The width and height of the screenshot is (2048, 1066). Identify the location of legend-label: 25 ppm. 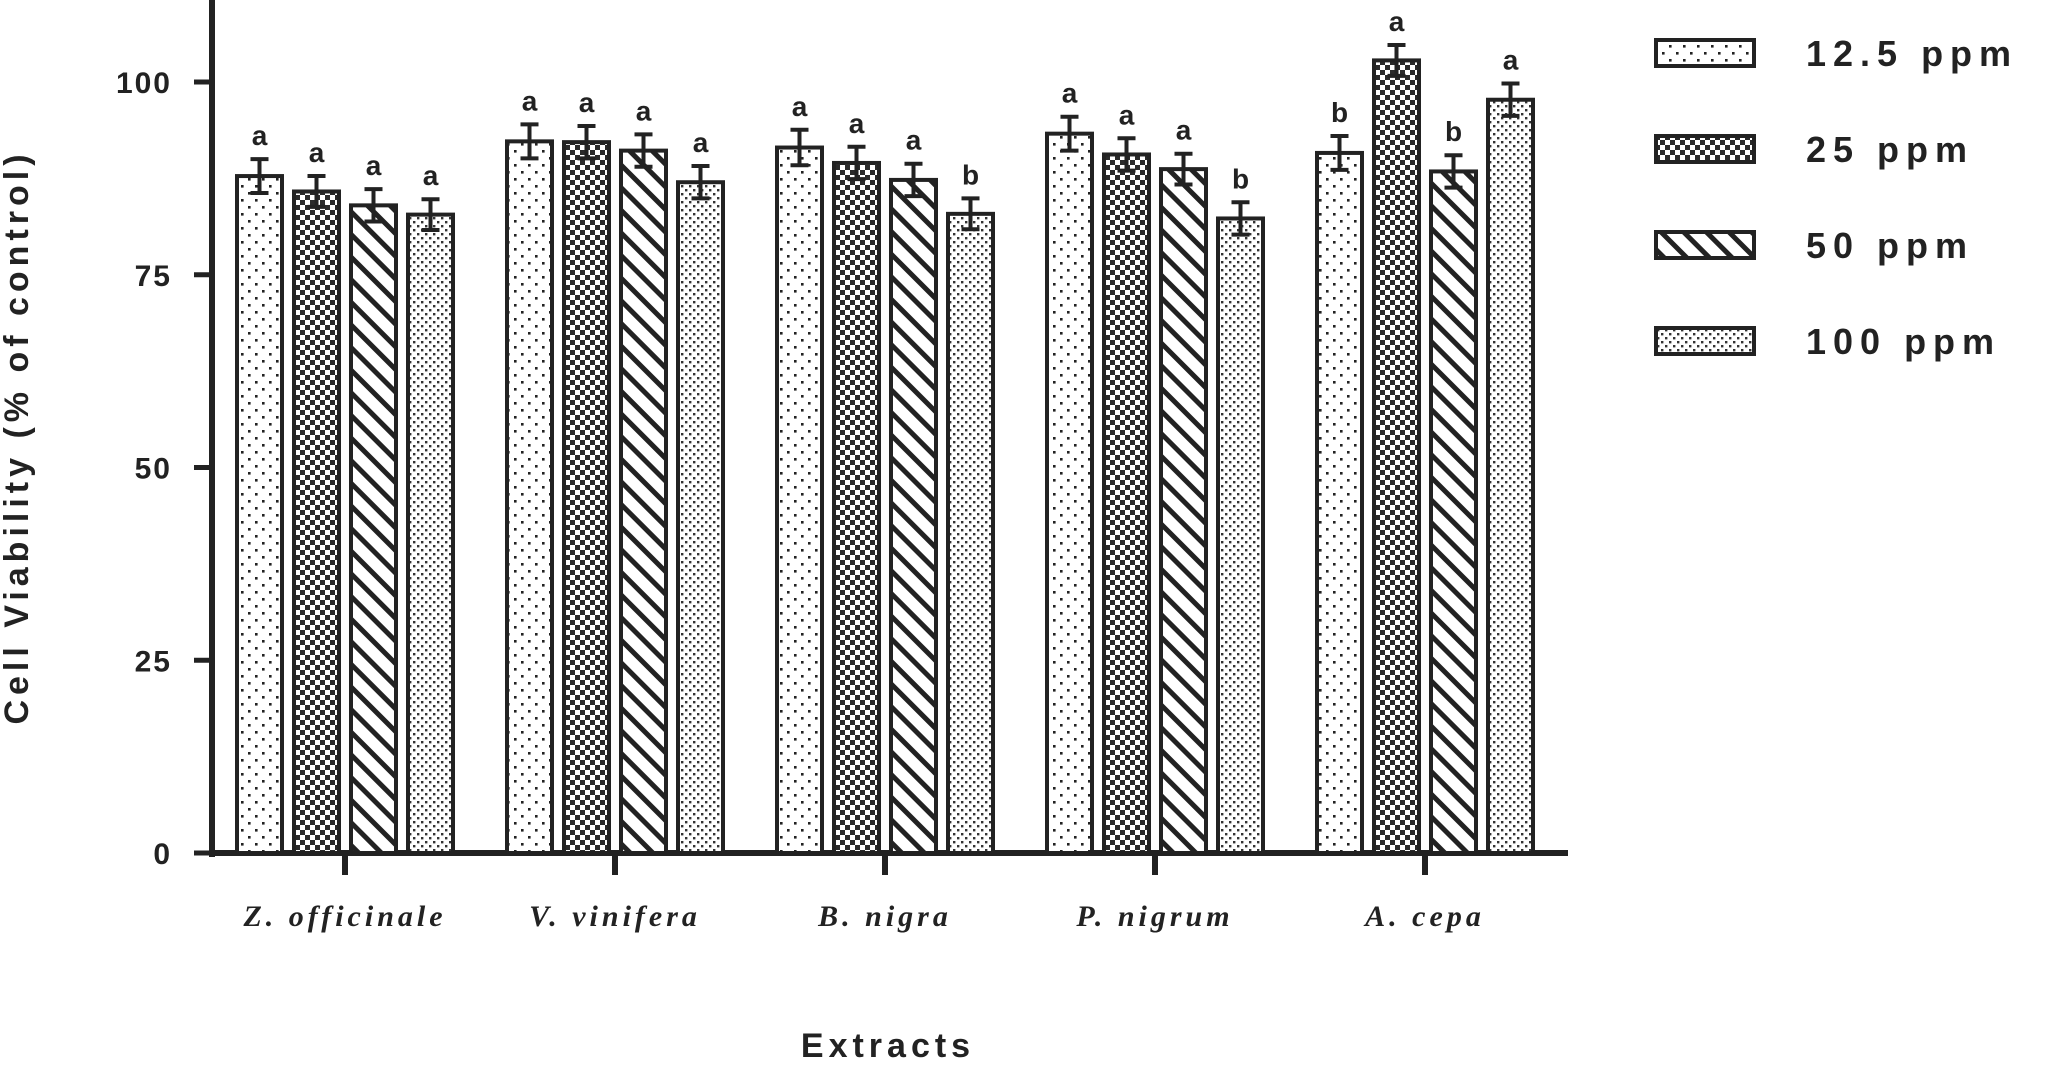
(1890, 149).